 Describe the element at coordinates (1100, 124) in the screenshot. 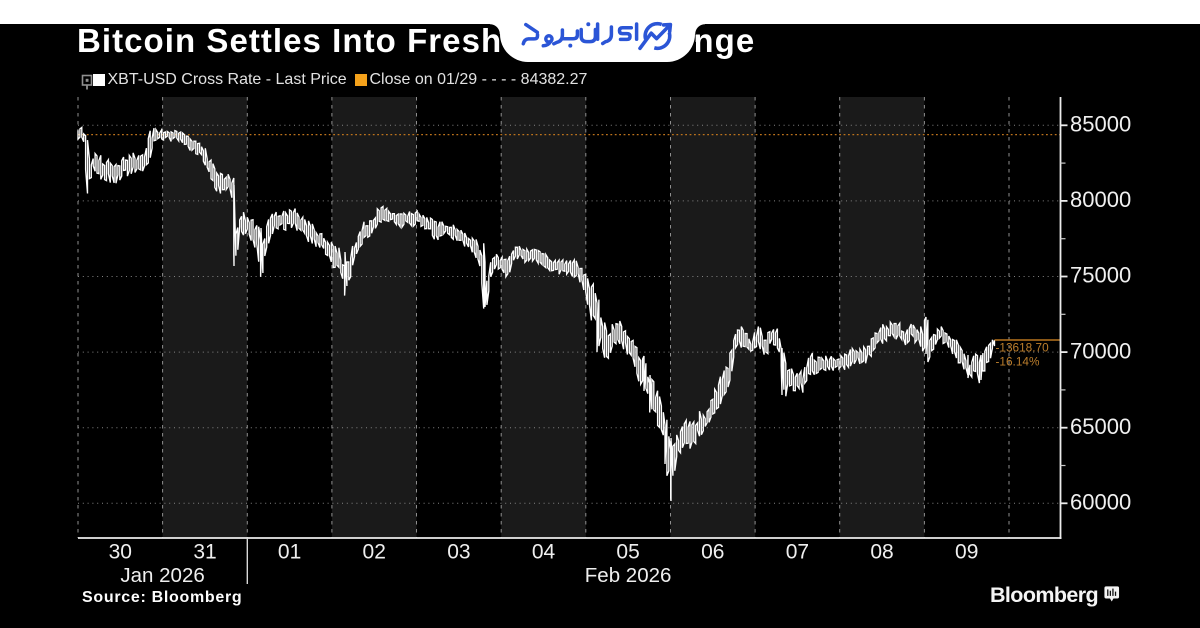

I see `svg-text: 85000` at that location.